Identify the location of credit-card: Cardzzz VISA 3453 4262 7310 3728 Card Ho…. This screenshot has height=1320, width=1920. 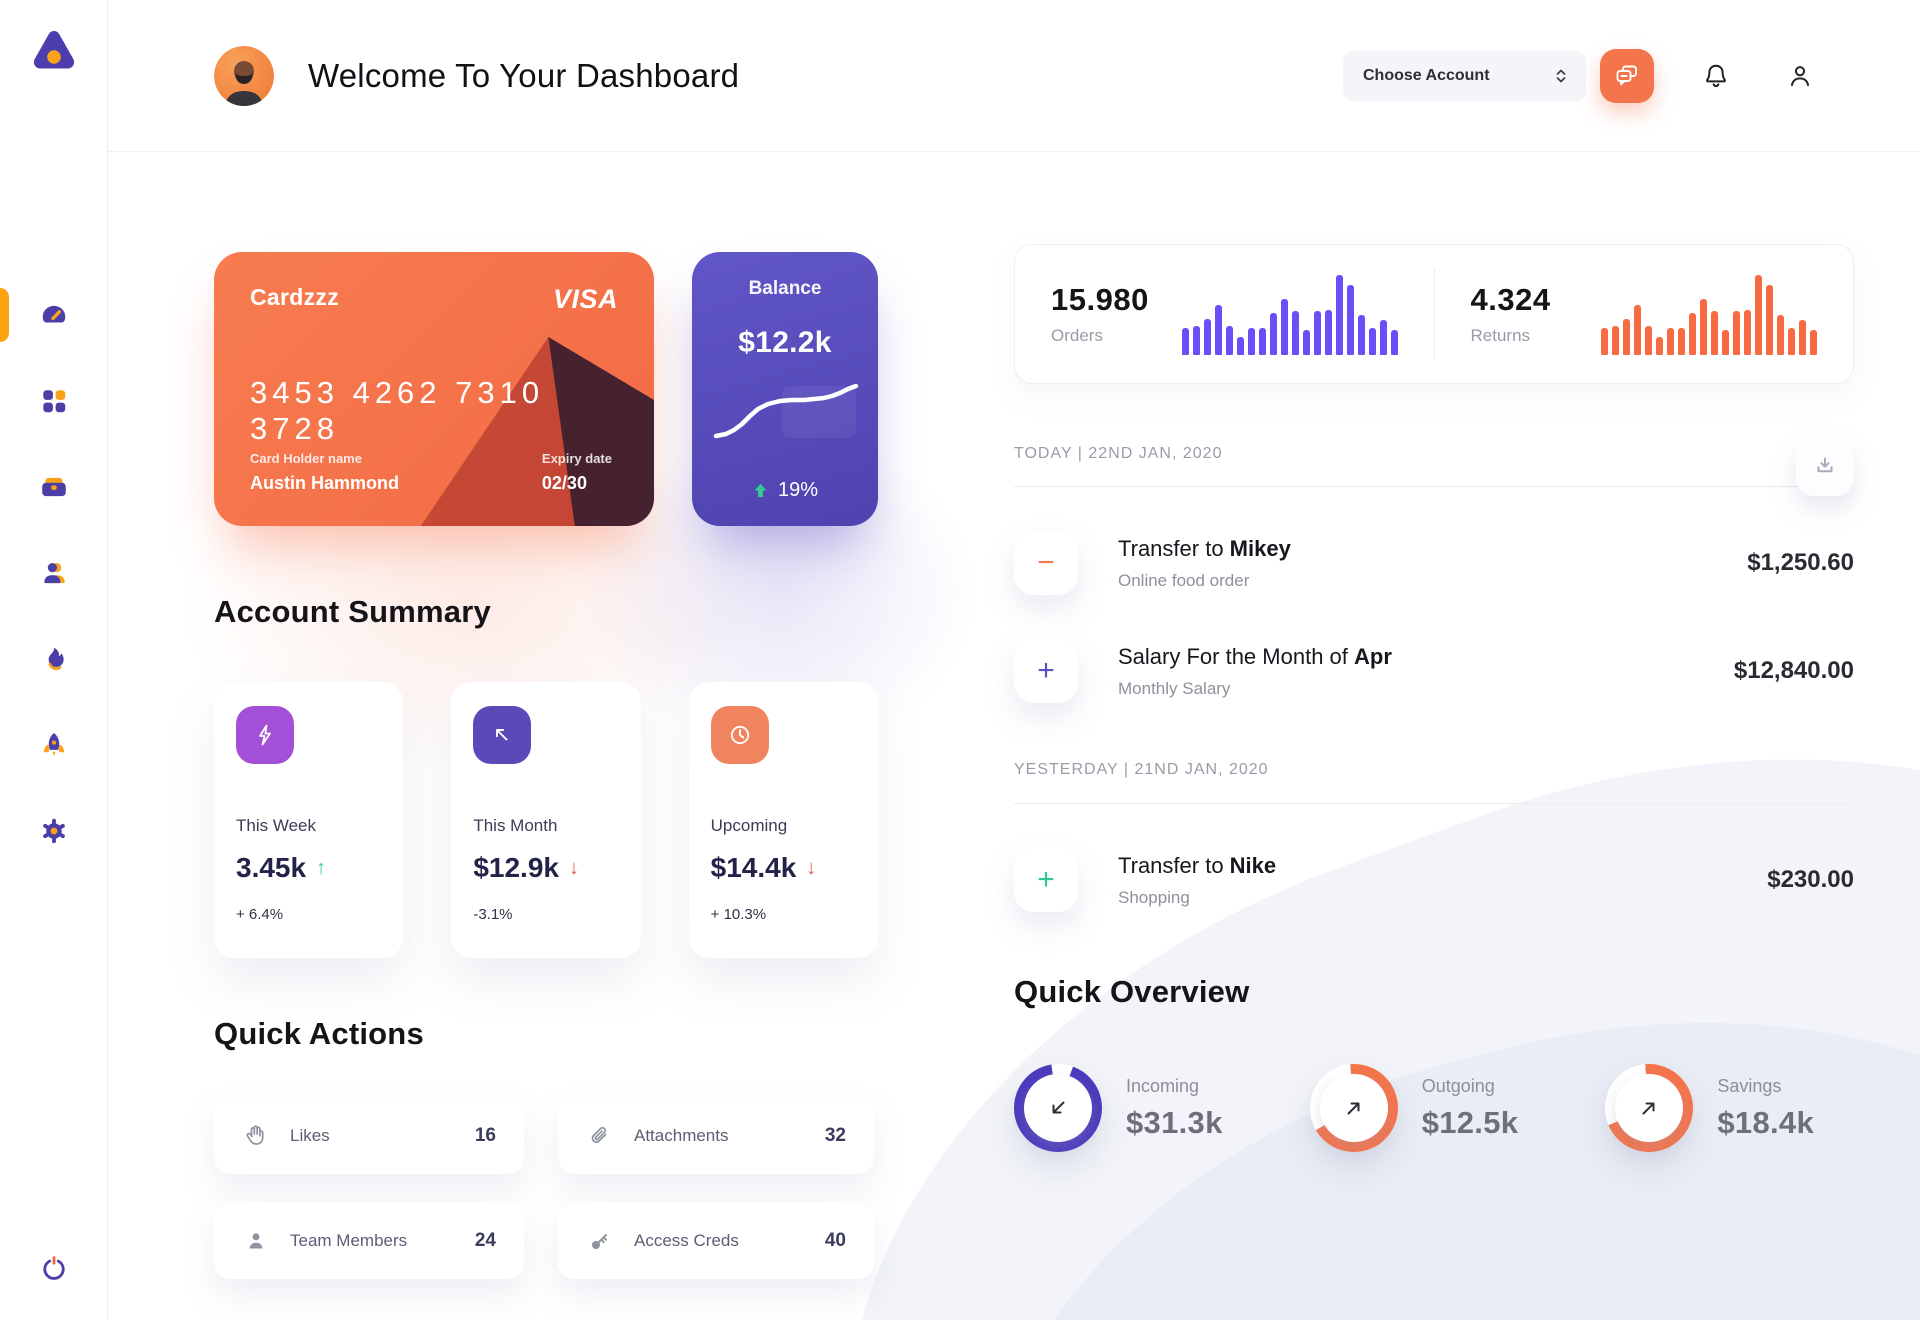
(434, 389).